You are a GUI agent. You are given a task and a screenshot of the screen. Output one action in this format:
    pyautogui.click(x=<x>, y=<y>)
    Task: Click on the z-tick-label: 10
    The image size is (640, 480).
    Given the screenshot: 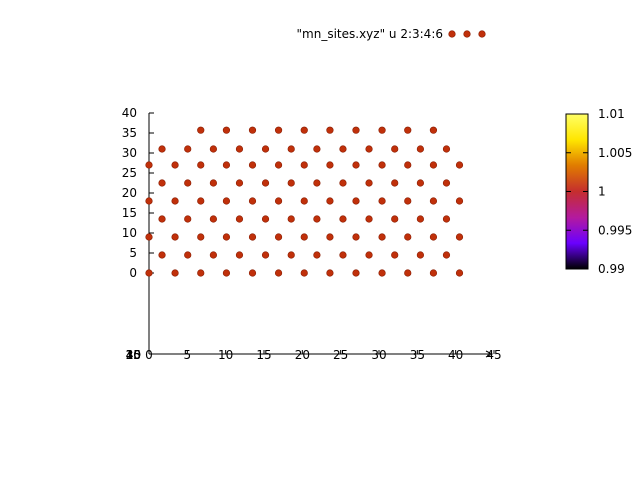 What is the action you would take?
    pyautogui.click(x=133, y=355)
    